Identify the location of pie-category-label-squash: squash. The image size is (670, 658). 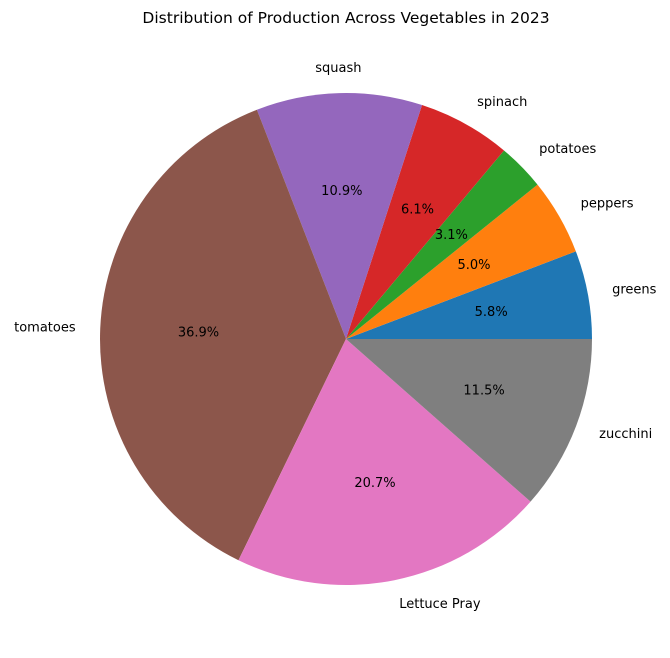
(338, 68).